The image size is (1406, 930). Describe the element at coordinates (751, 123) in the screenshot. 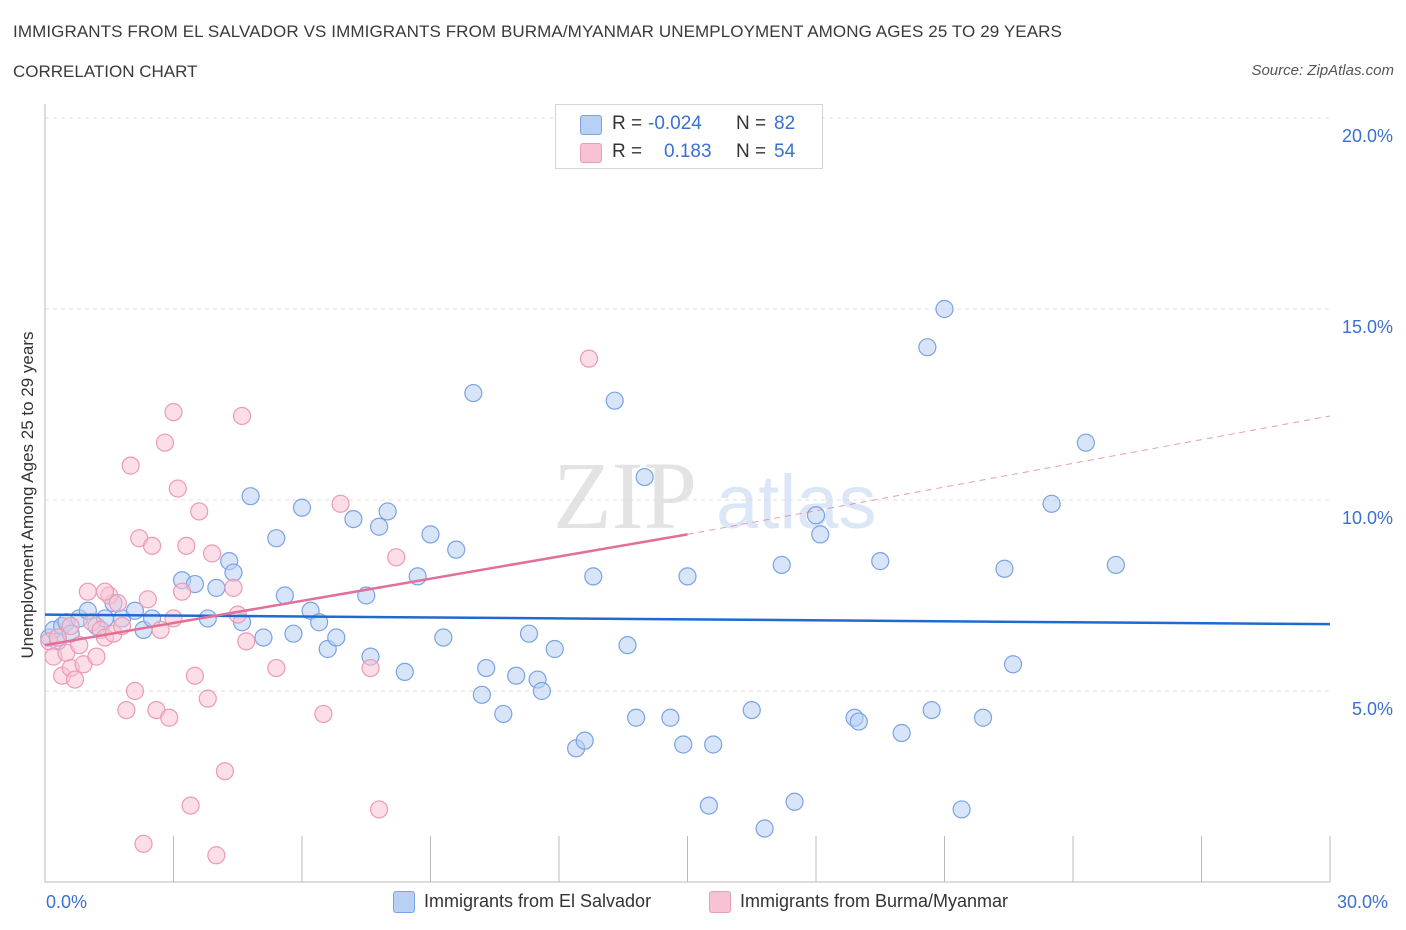

I see `legend-n-label: N =` at that location.